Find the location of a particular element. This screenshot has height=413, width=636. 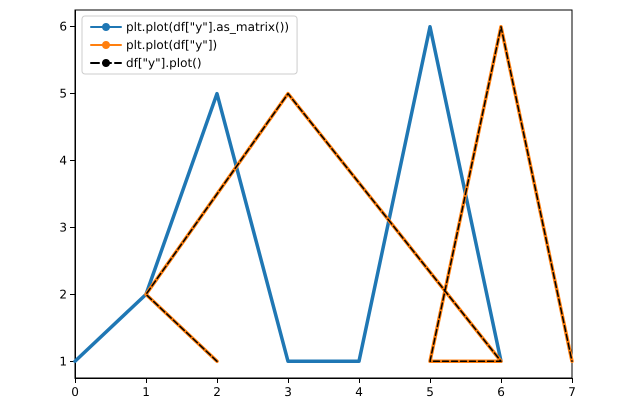

x-tick-label: 7 is located at coordinates (572, 392).